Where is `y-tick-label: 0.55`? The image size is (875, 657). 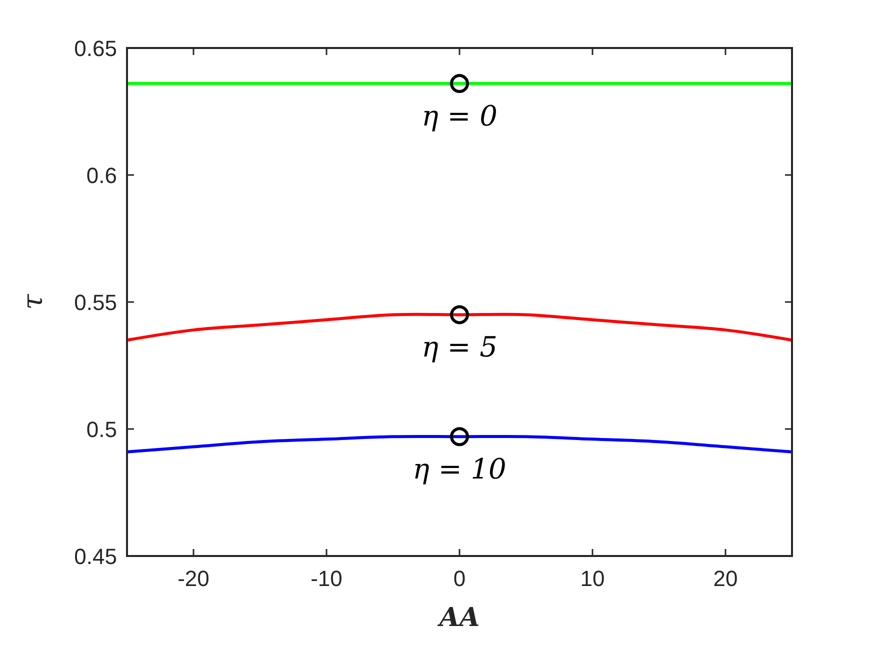 y-tick-label: 0.55 is located at coordinates (95, 302).